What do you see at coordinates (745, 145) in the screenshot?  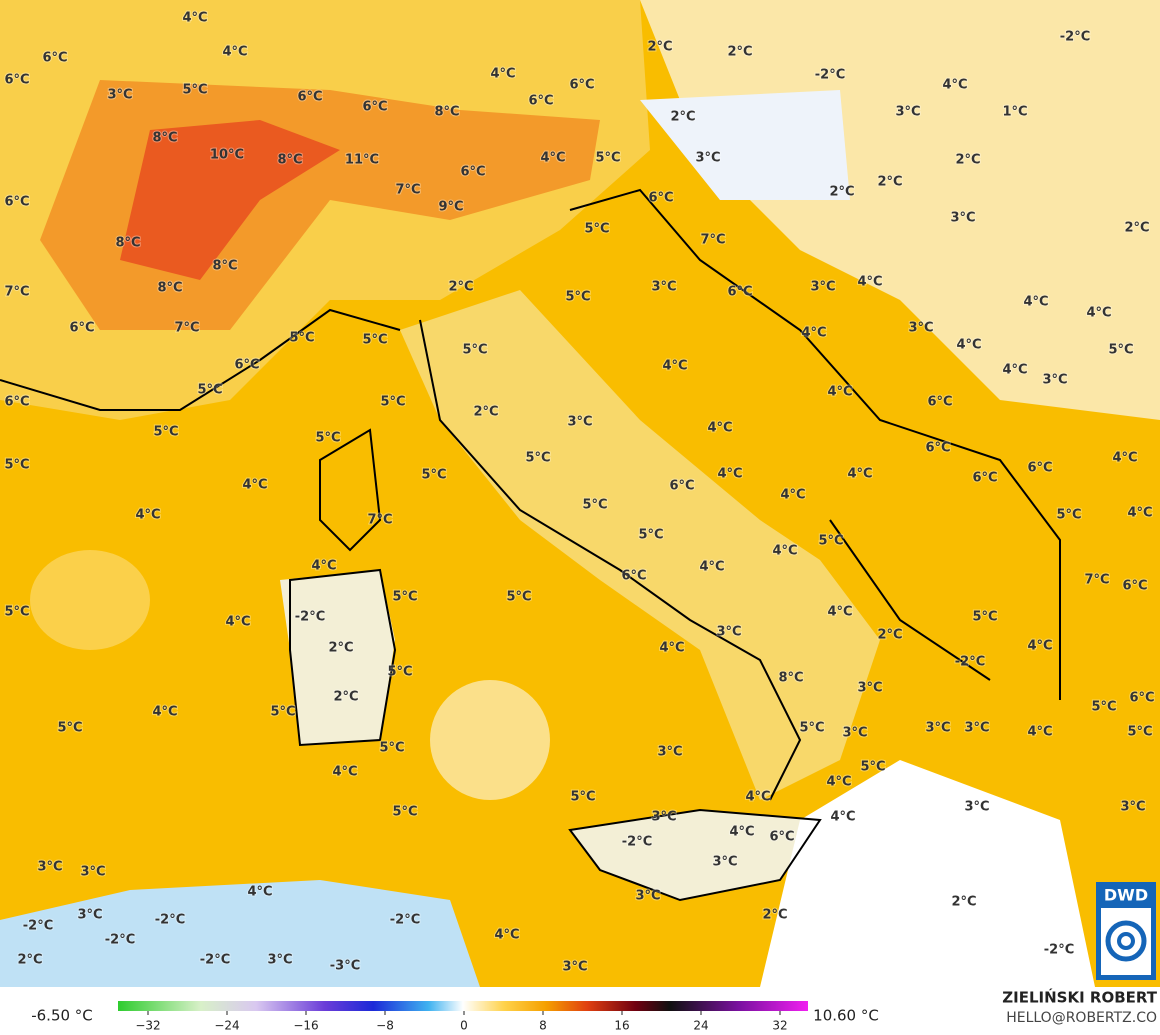 I see `hills-east` at bounding box center [745, 145].